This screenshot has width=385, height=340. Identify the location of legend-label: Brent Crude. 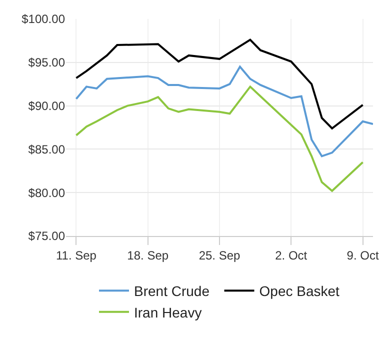
(172, 291).